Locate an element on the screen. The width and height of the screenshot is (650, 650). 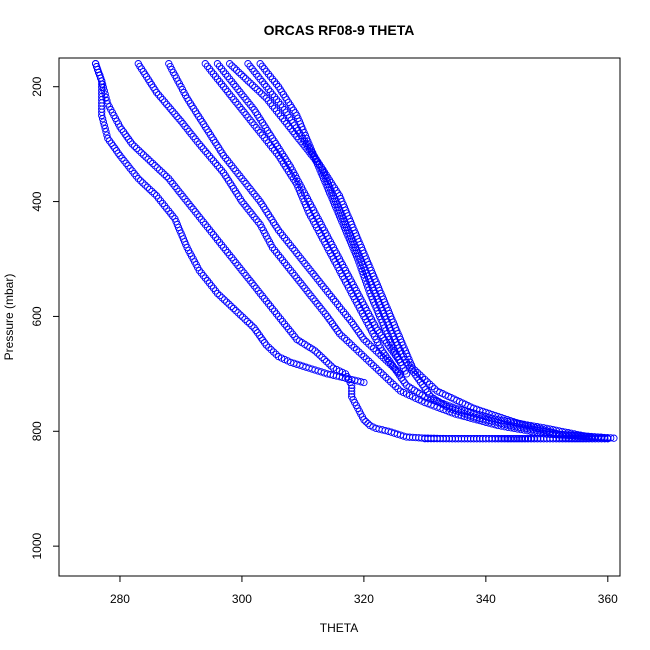
x-tick-label: 320 is located at coordinates (364, 599).